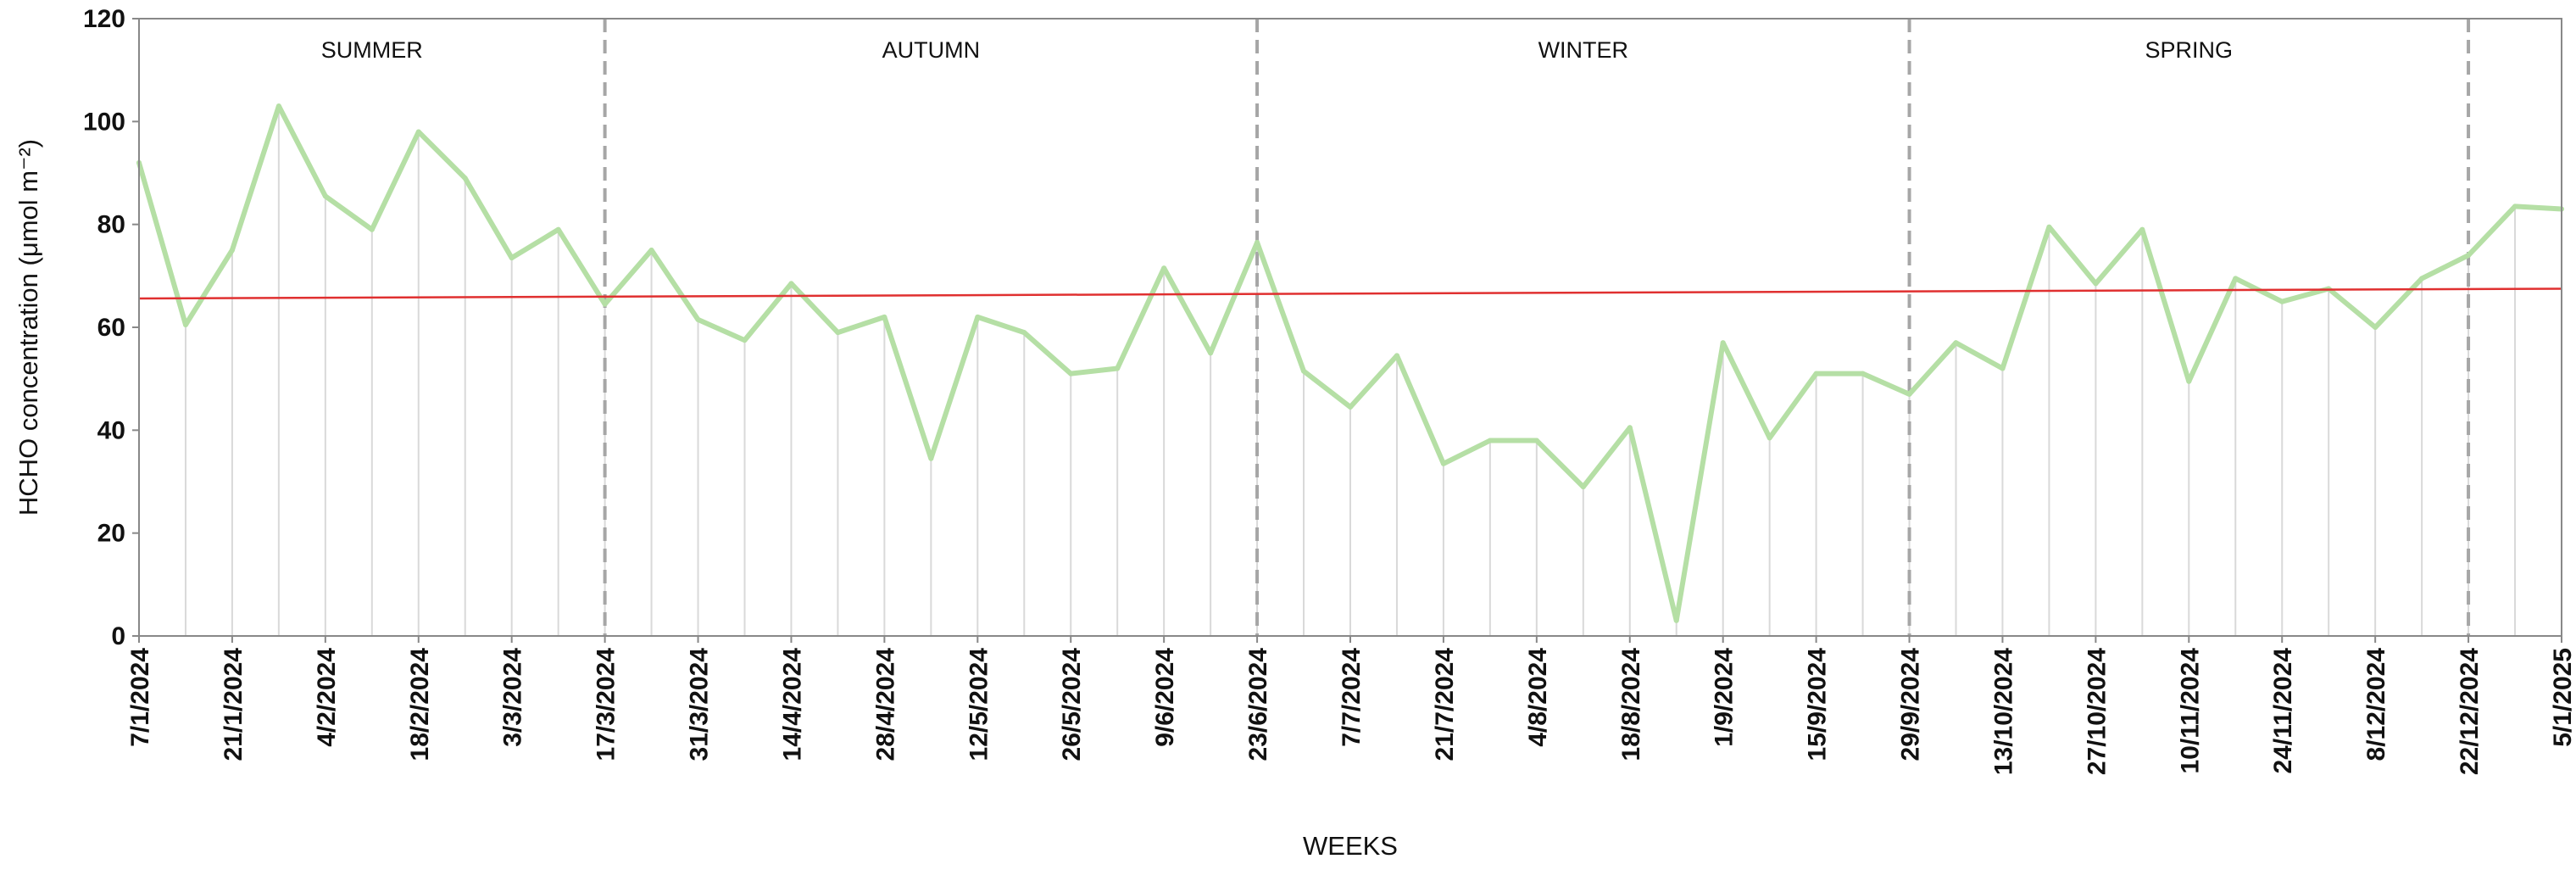 This screenshot has height=870, width=2576. Describe the element at coordinates (700, 704) in the screenshot. I see `x-tick-label: 31/3/2024` at that location.